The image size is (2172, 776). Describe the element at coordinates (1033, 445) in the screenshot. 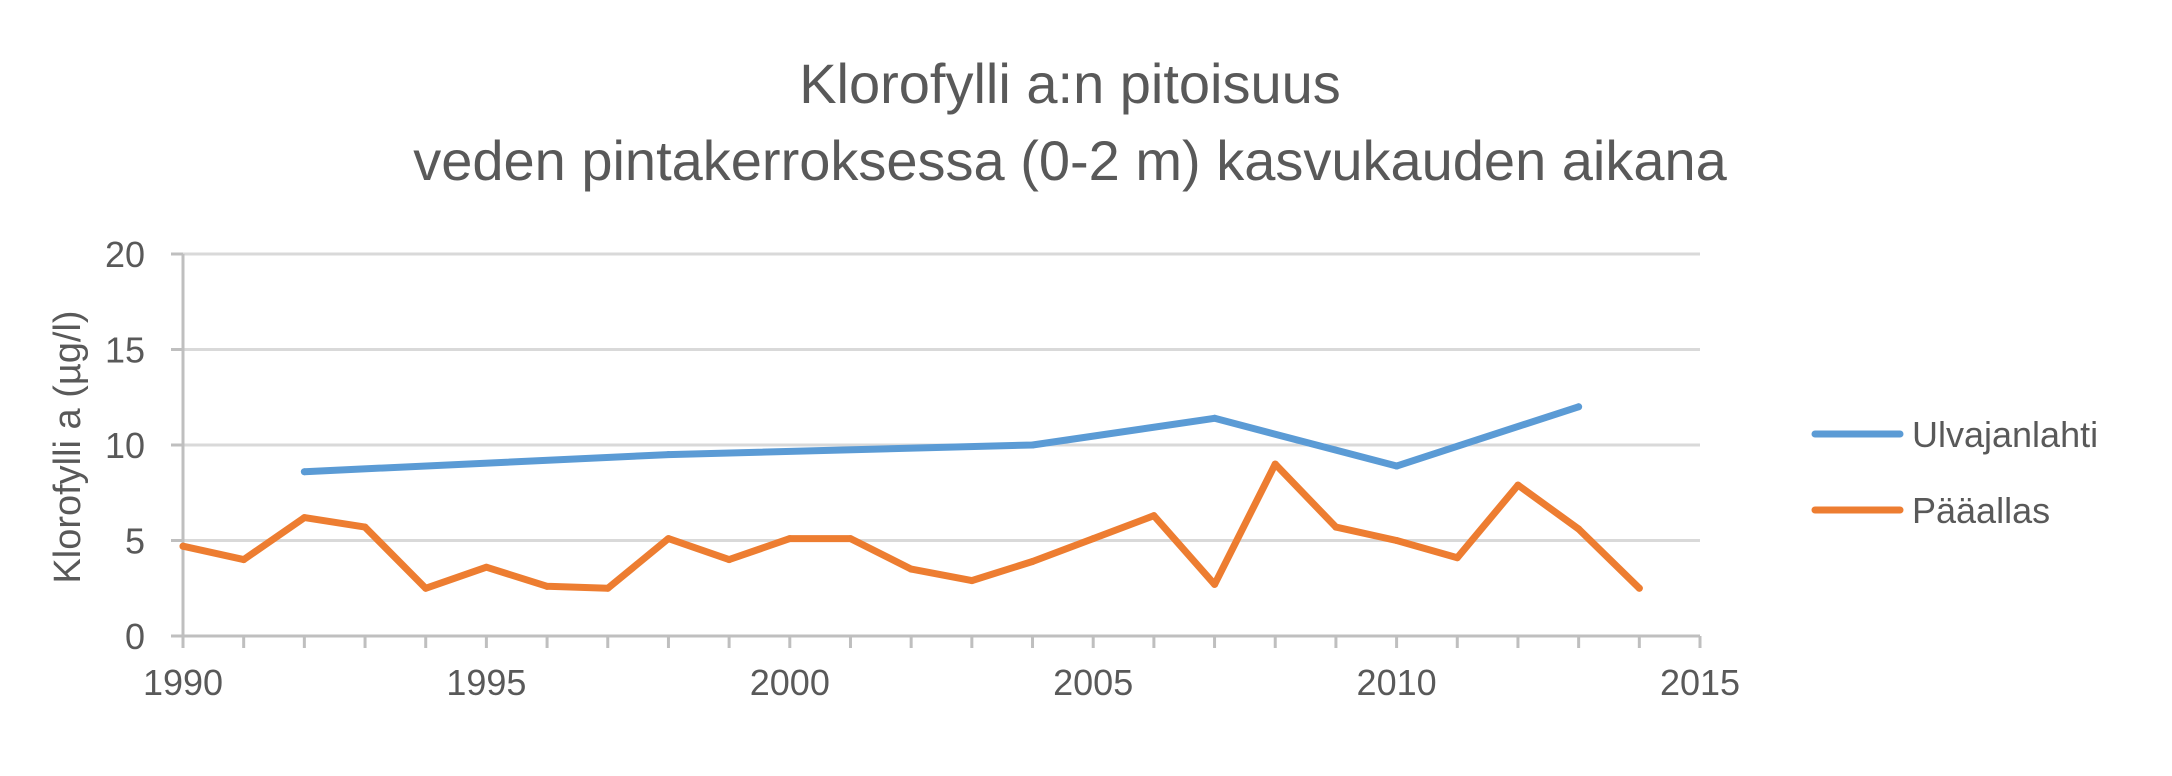

I see `data-point-s1-2004` at that location.